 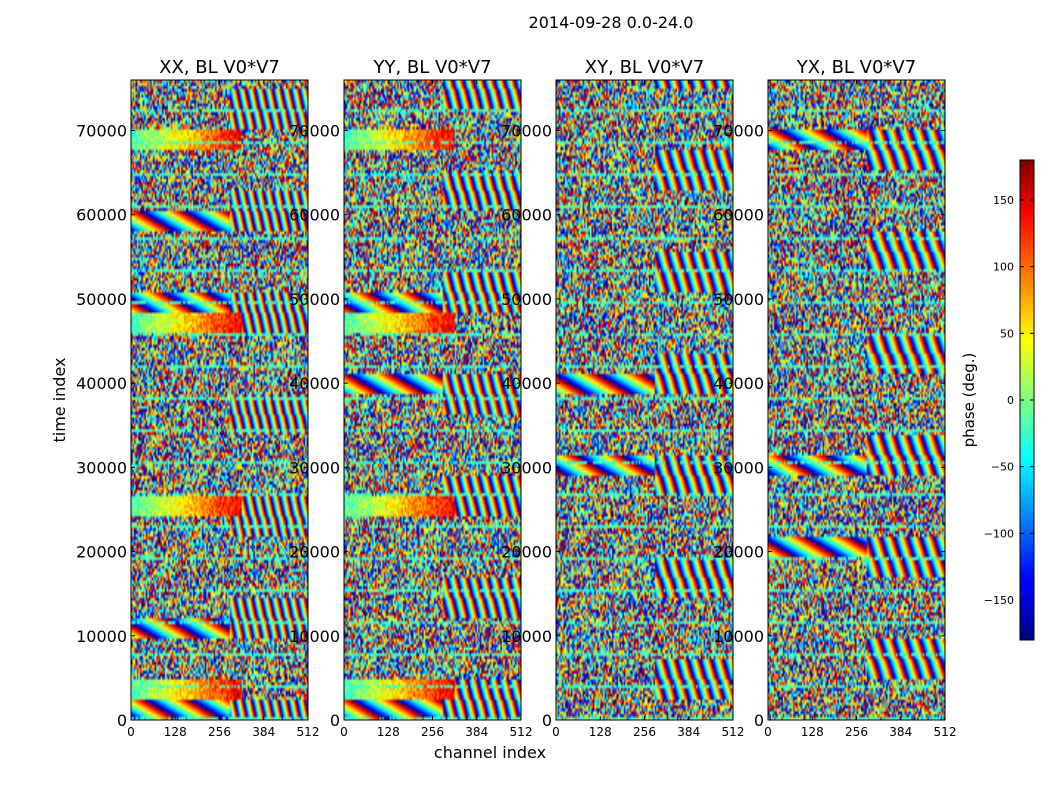 I want to click on colorbar: −150 −100 −50 0 50 100 150 phase (deg.), so click(x=997, y=400).